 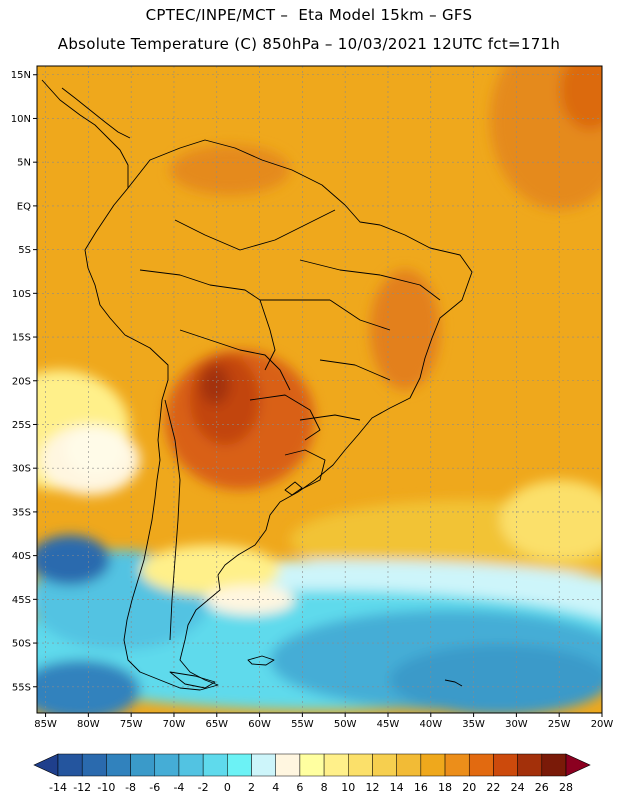 What do you see at coordinates (421, 787) in the screenshot?
I see `colorbar-label: 16` at bounding box center [421, 787].